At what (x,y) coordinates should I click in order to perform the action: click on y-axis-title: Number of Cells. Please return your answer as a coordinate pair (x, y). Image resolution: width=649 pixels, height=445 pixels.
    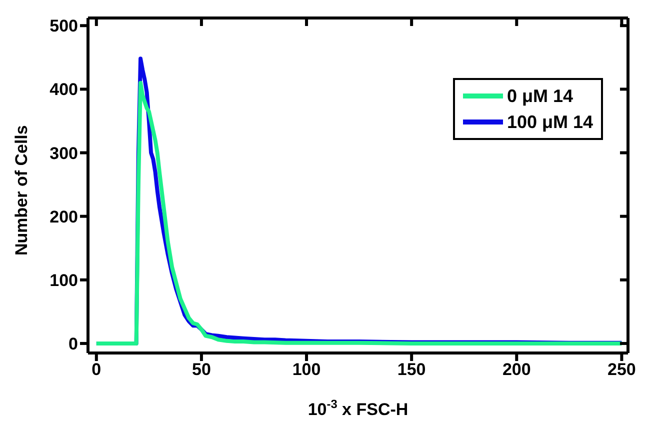
    Looking at the image, I should click on (22, 190).